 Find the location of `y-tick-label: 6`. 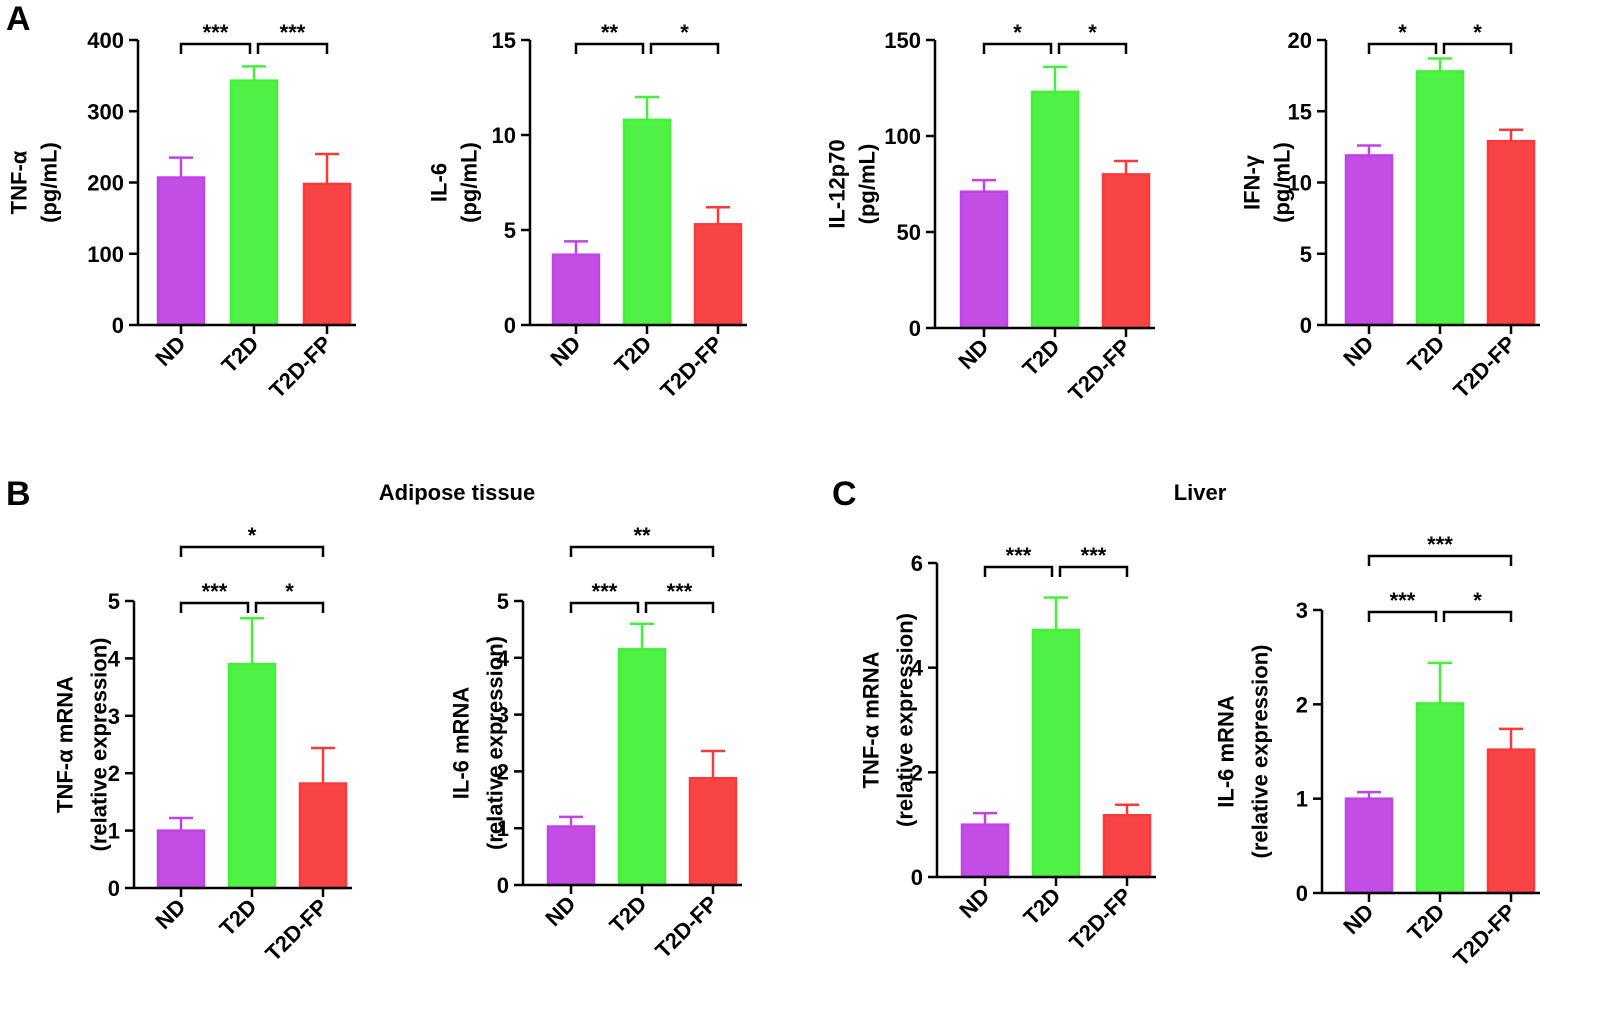

y-tick-label: 6 is located at coordinates (917, 563).